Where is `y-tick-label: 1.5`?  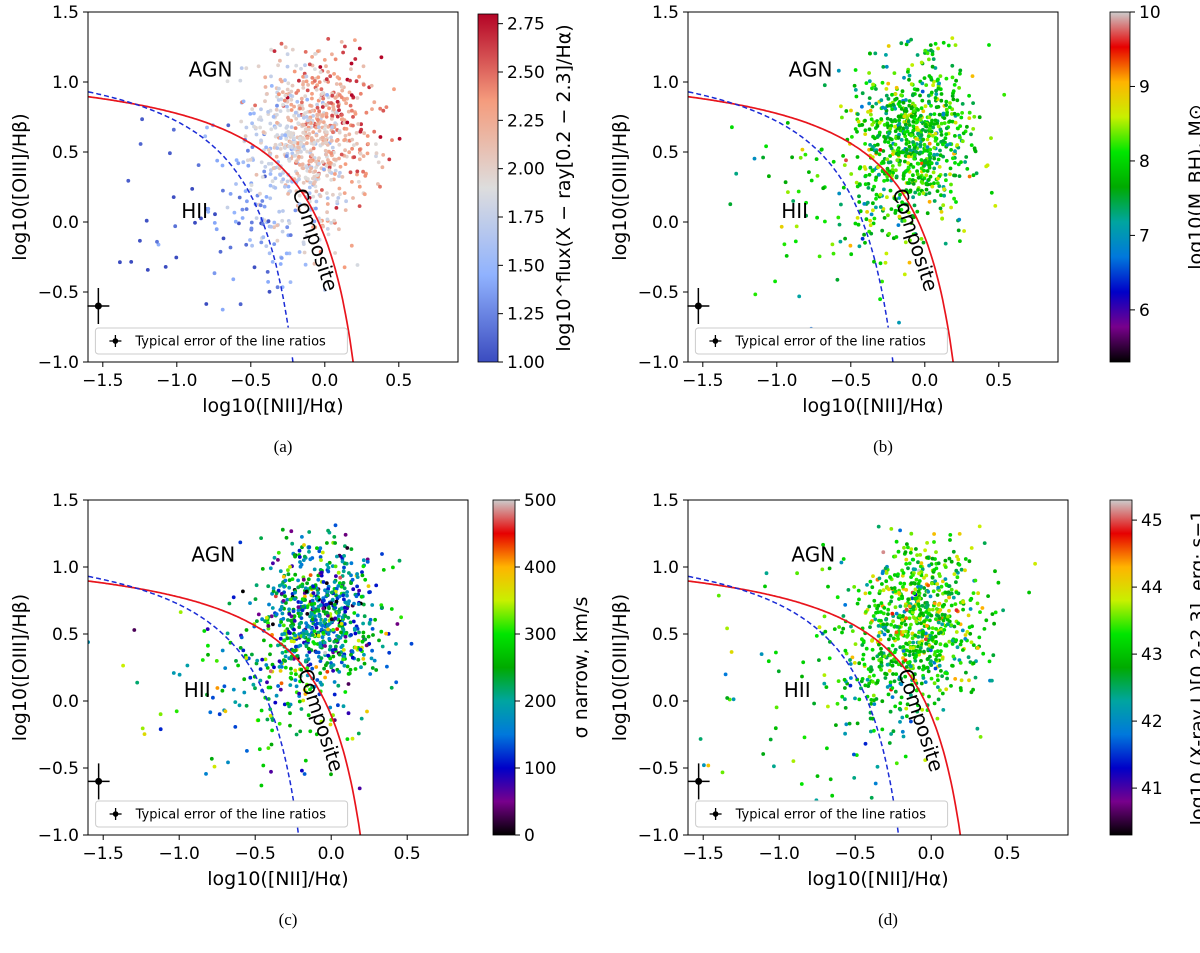
y-tick-label: 1.5 is located at coordinates (665, 501).